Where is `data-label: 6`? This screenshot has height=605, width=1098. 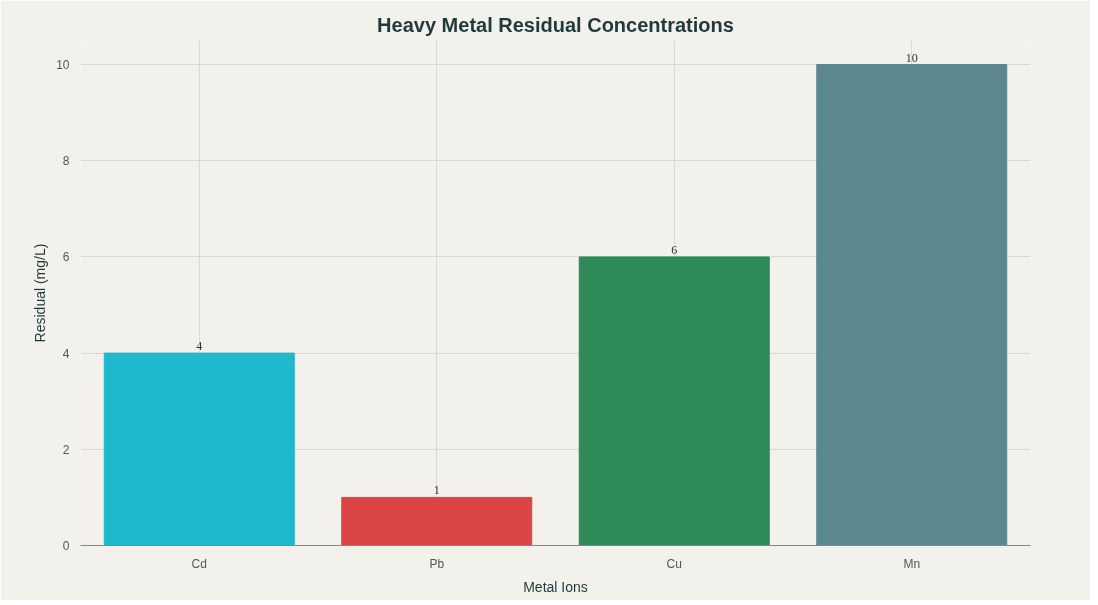
data-label: 6 is located at coordinates (674, 249).